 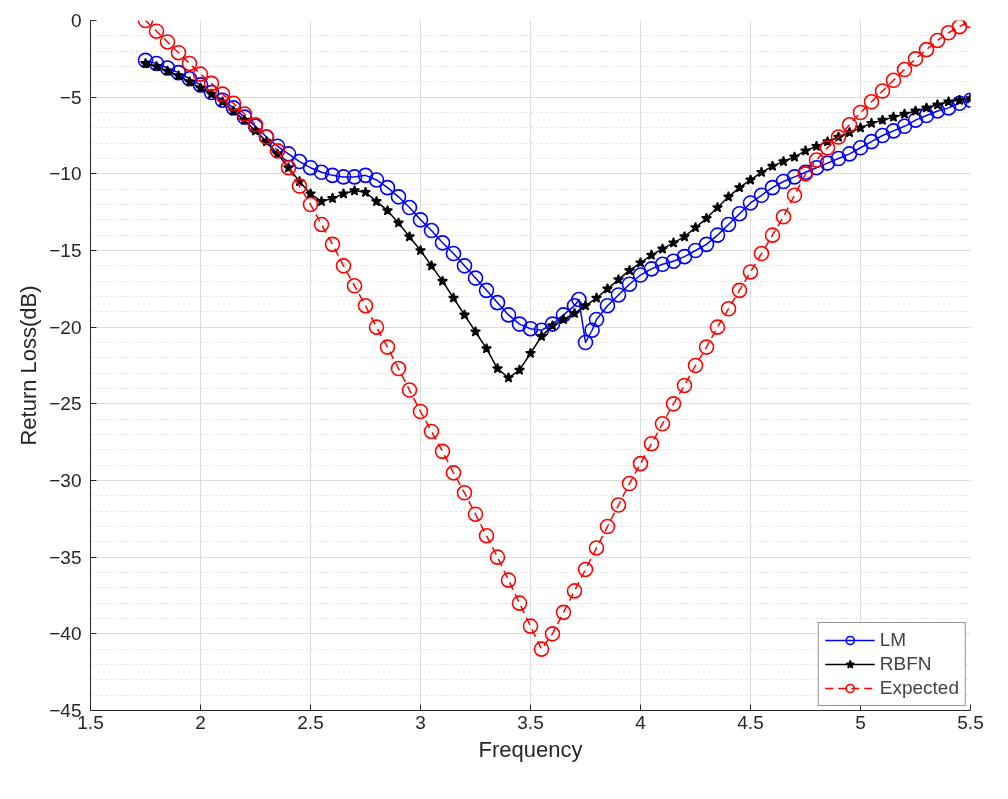 What do you see at coordinates (65, 404) in the screenshot?
I see `y-tick-label: −25` at bounding box center [65, 404].